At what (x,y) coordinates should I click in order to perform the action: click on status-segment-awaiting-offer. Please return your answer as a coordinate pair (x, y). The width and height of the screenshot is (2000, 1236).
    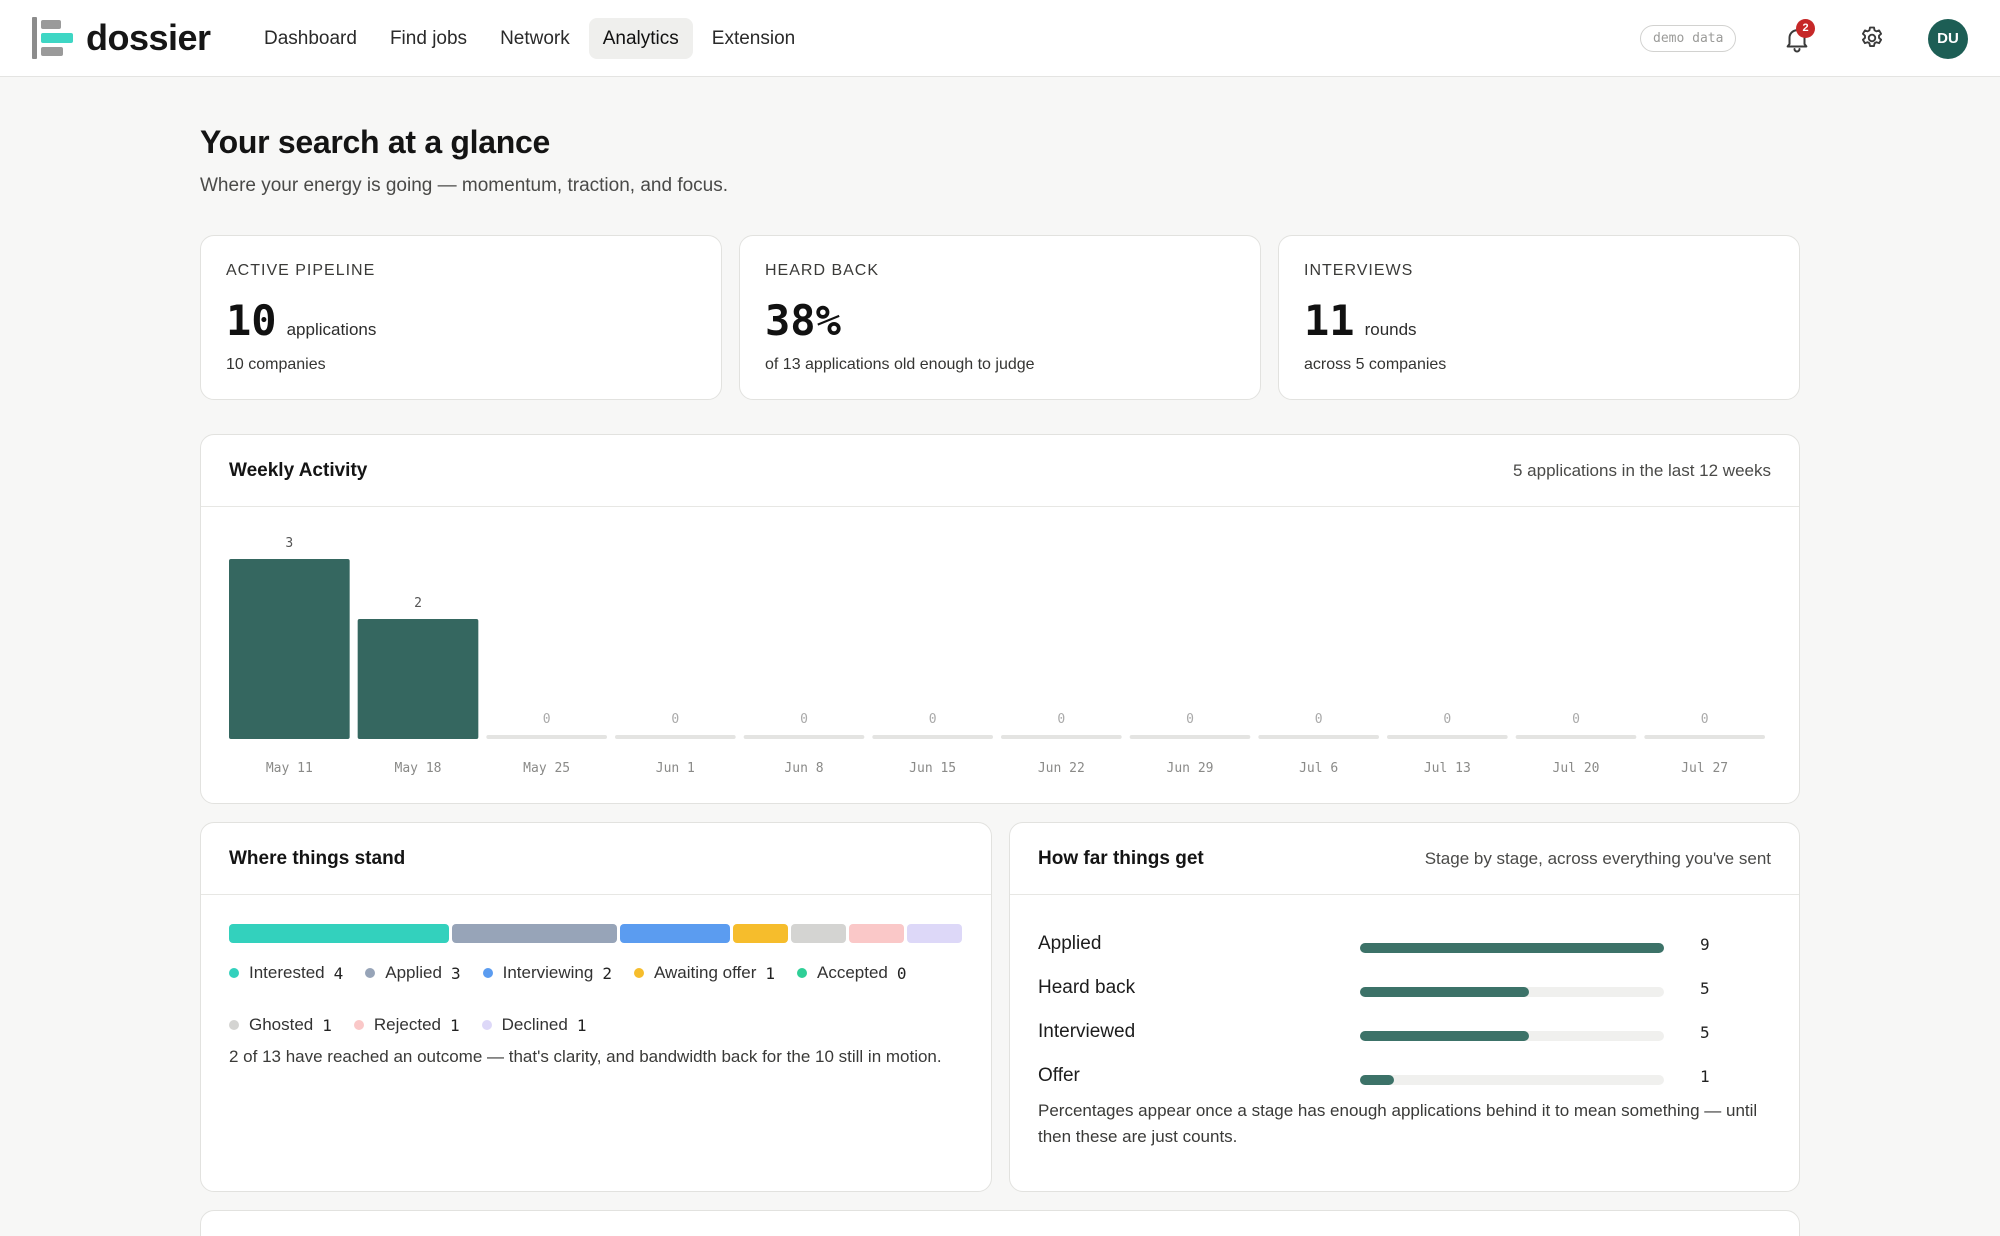
    Looking at the image, I should click on (761, 933).